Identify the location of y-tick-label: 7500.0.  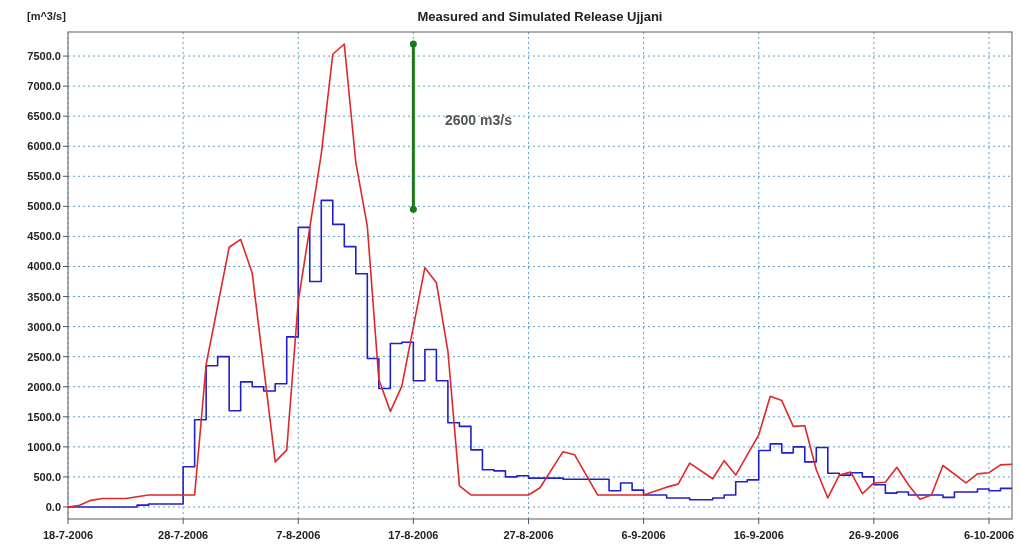
(44, 56).